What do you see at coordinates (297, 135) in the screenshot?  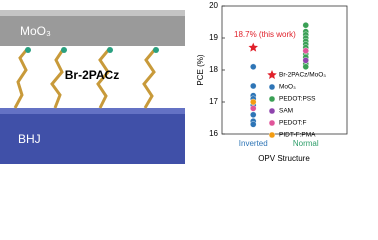 I see `legend-label: PIDT-F:PMA` at bounding box center [297, 135].